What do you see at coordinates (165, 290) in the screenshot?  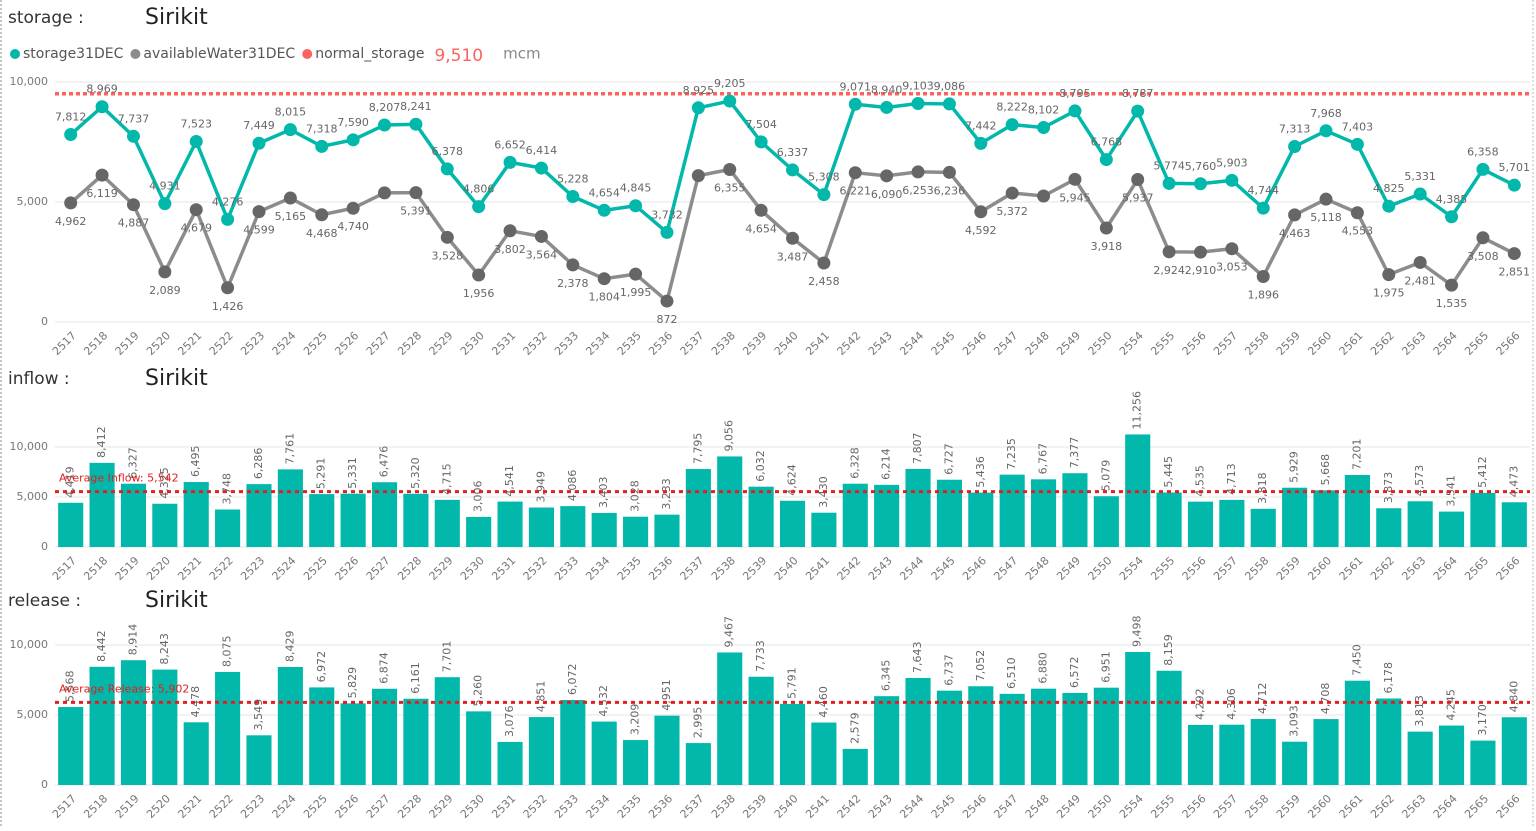 I see `data-label: 2,089` at bounding box center [165, 290].